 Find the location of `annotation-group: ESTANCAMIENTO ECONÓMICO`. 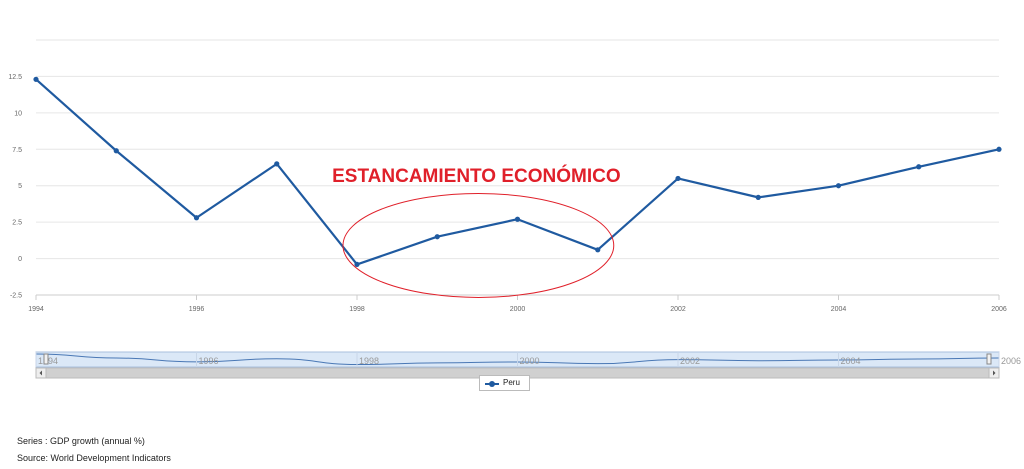

annotation-group: ESTANCAMIENTO ECONÓMICO is located at coordinates (476, 231).